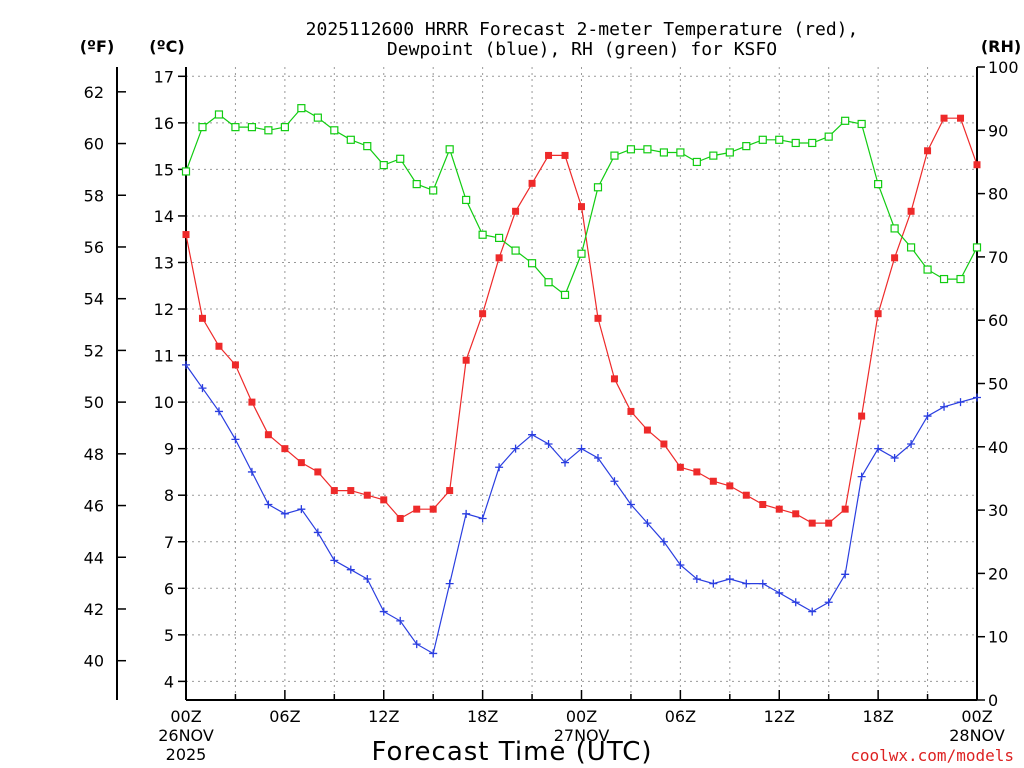  What do you see at coordinates (998, 510) in the screenshot?
I see `rh-tick-label: 30` at bounding box center [998, 510].